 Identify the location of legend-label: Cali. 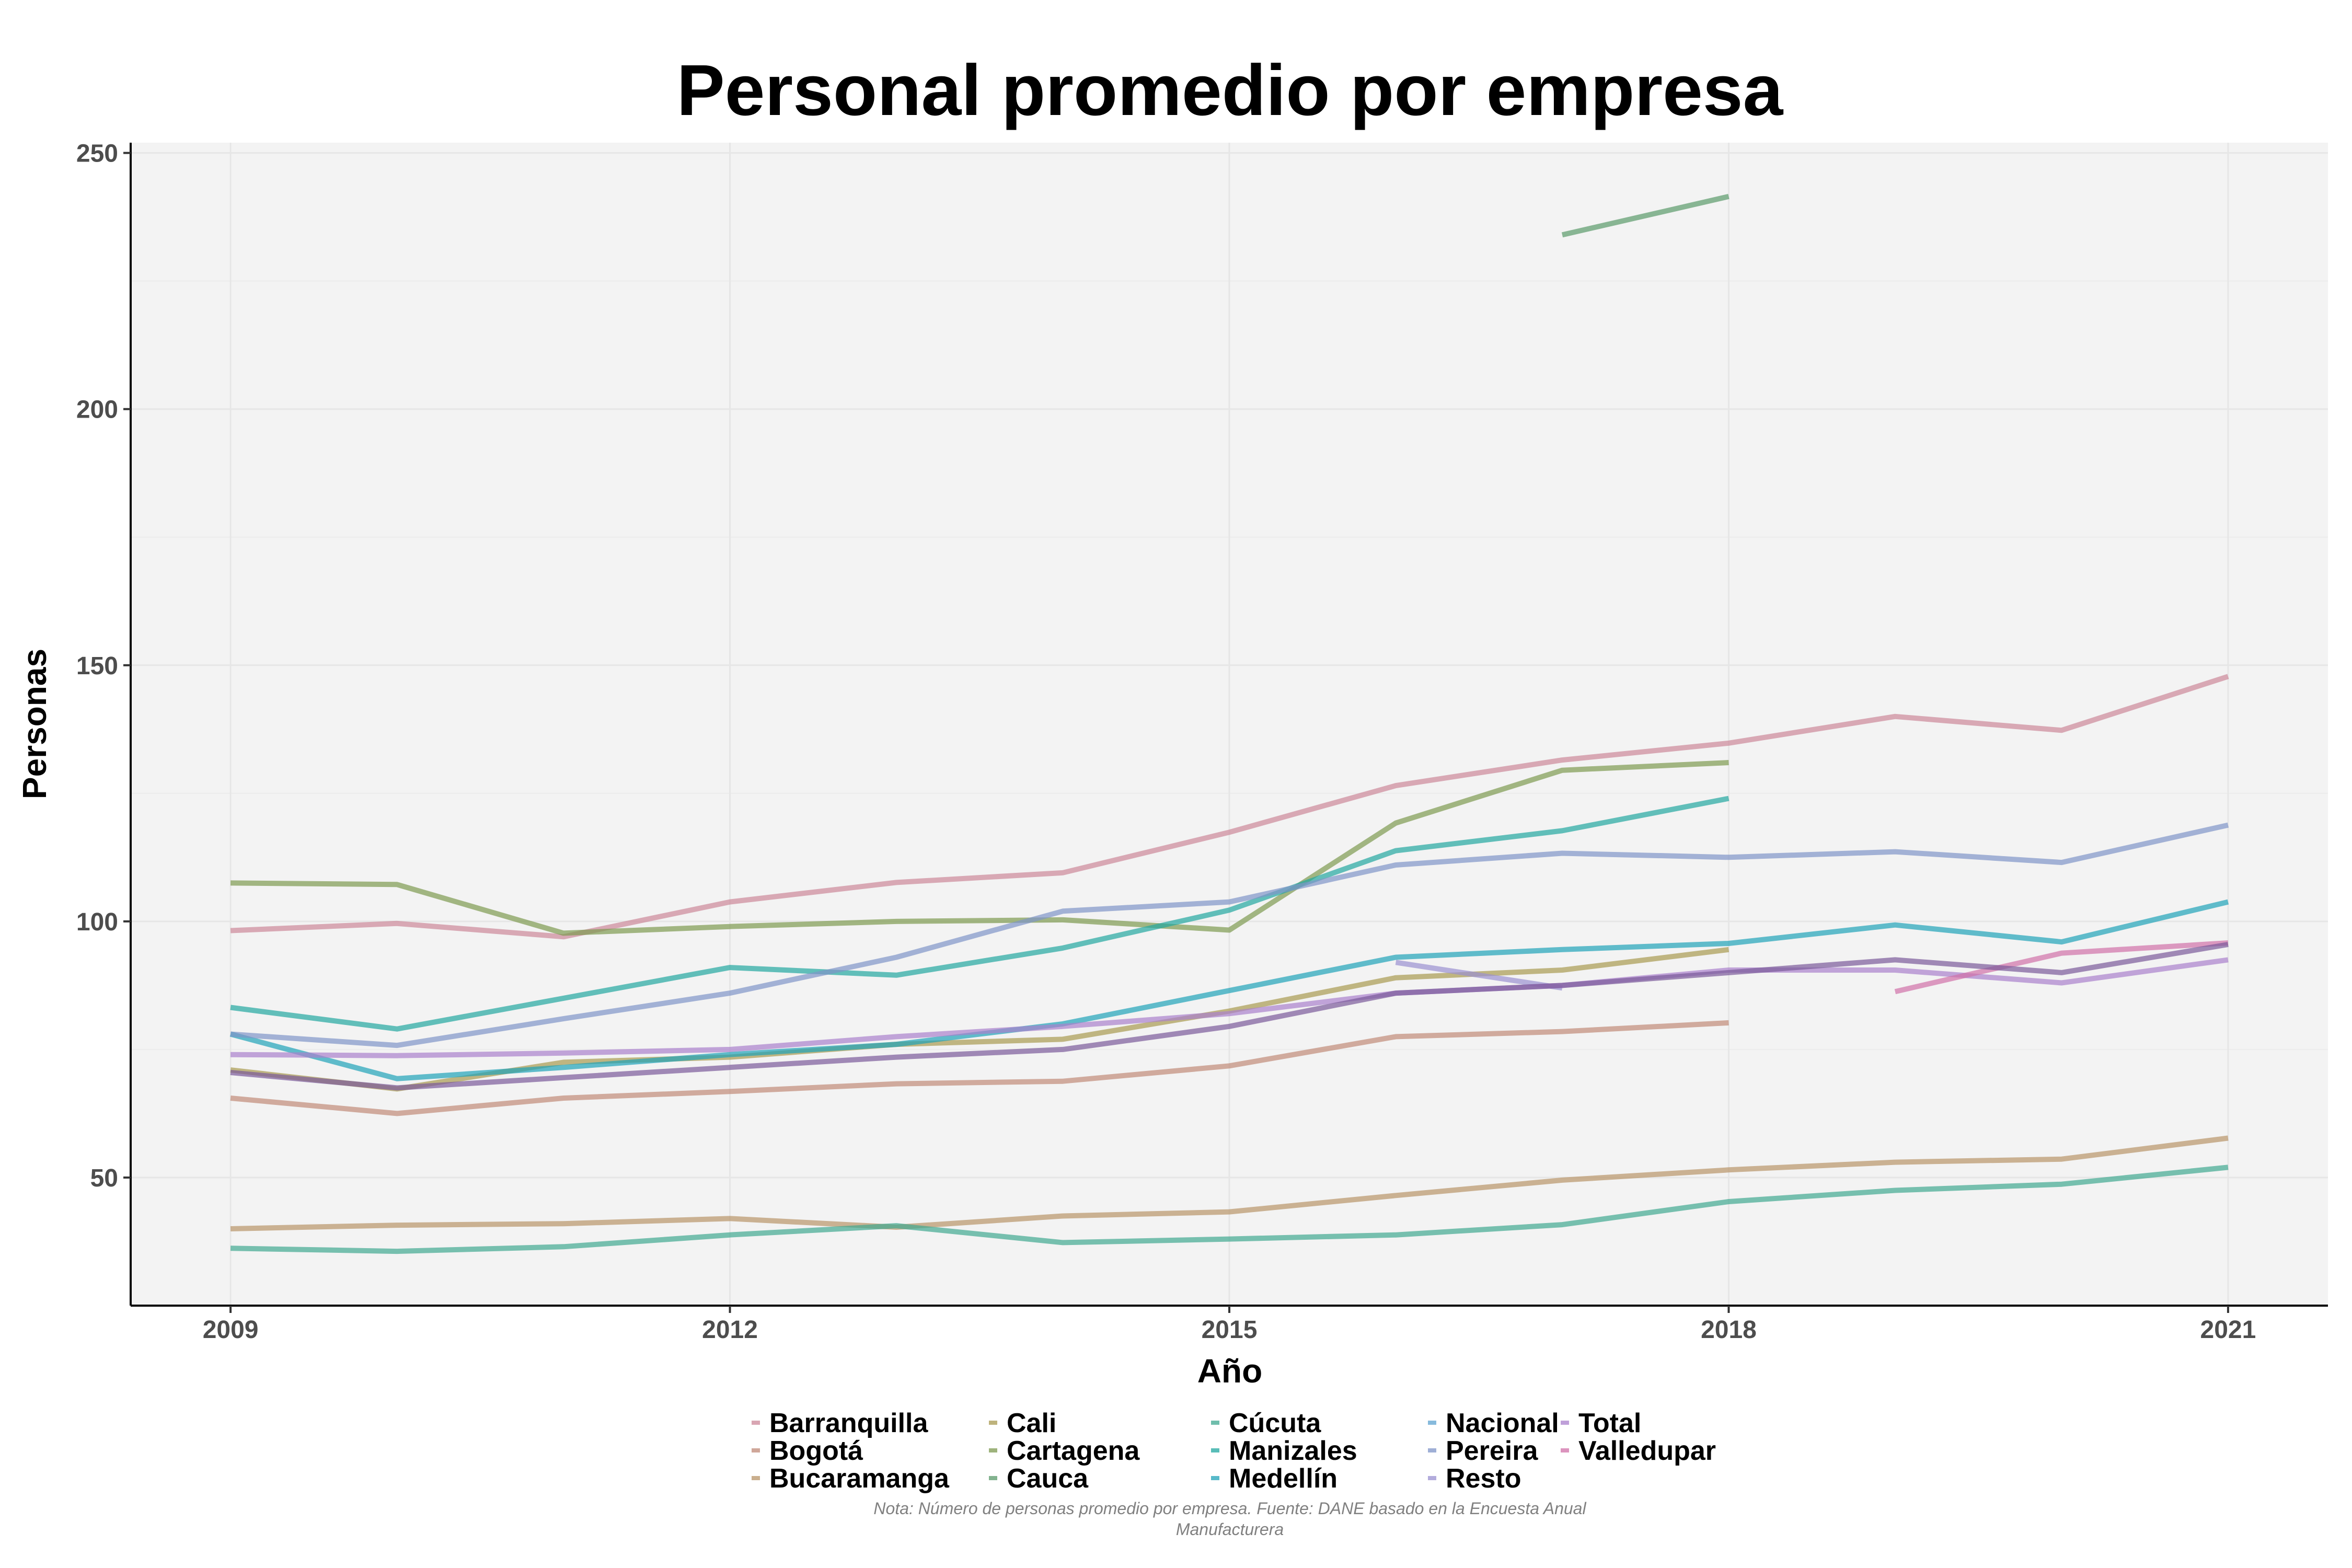
(1031, 1423).